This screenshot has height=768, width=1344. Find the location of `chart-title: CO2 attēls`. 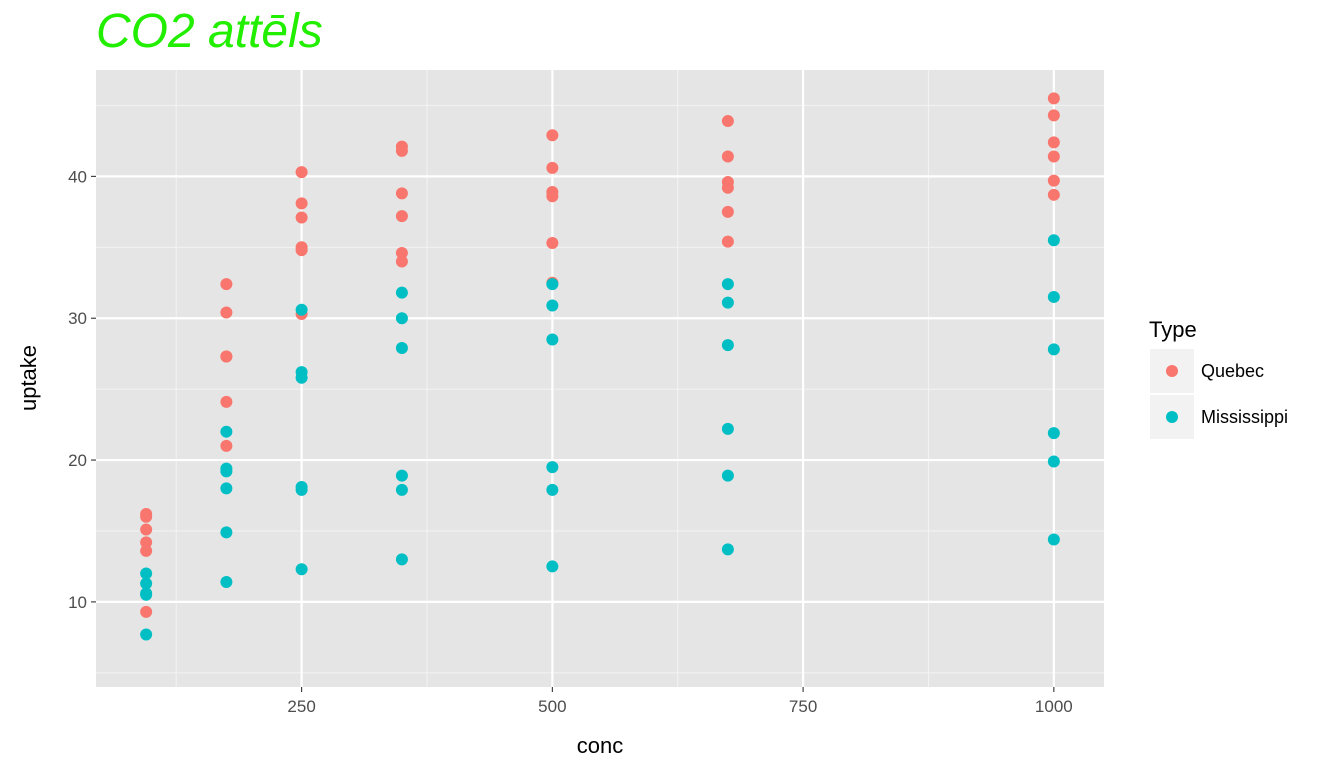

chart-title: CO2 attēls is located at coordinates (209, 31).